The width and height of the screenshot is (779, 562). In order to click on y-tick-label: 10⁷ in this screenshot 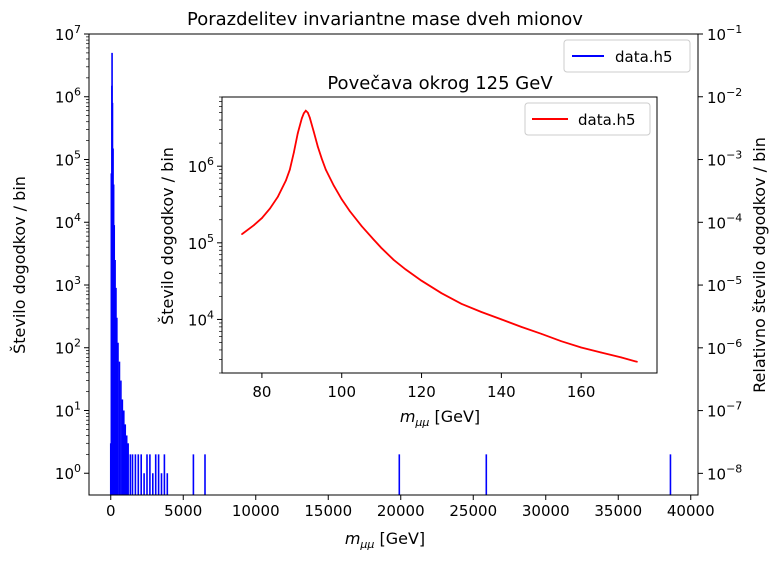, I will do `click(68, 33)`.